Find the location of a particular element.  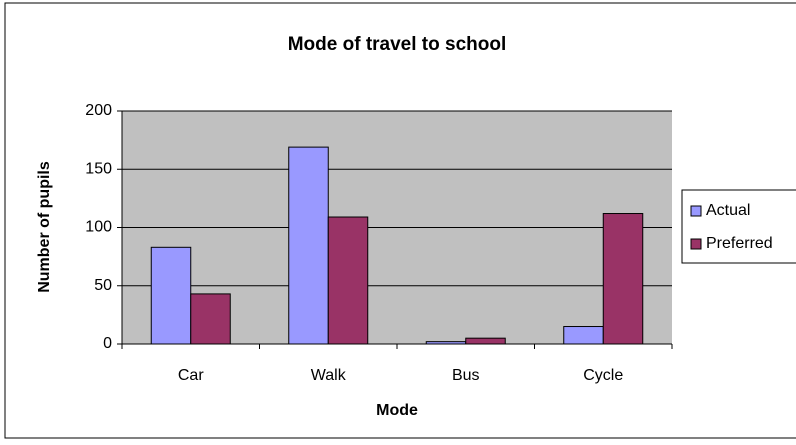

y-tick-label: 100 is located at coordinates (98, 227).